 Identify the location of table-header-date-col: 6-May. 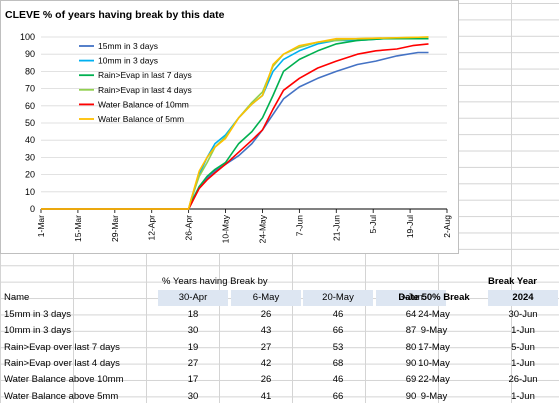
(266, 298).